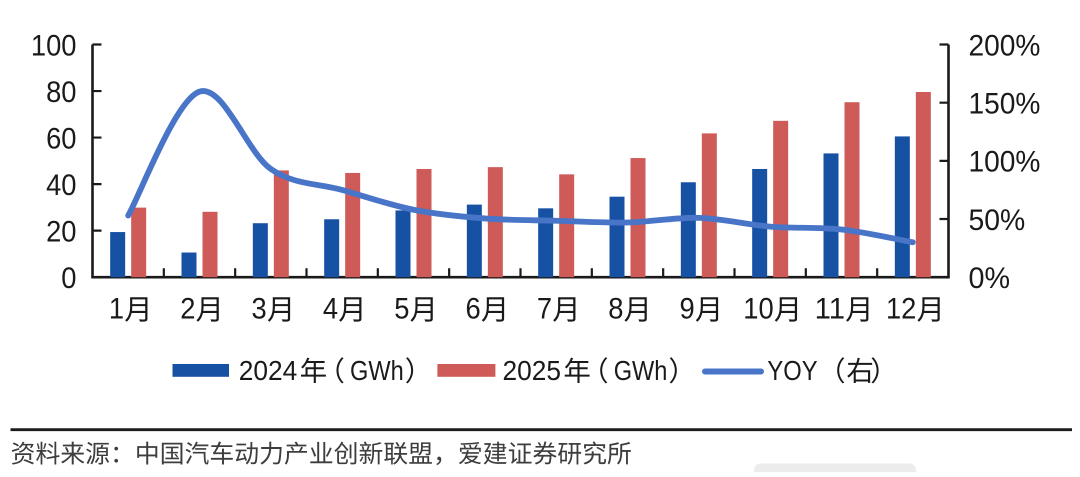 The width and height of the screenshot is (1080, 477). I want to click on svg-text: 3, so click(259, 309).